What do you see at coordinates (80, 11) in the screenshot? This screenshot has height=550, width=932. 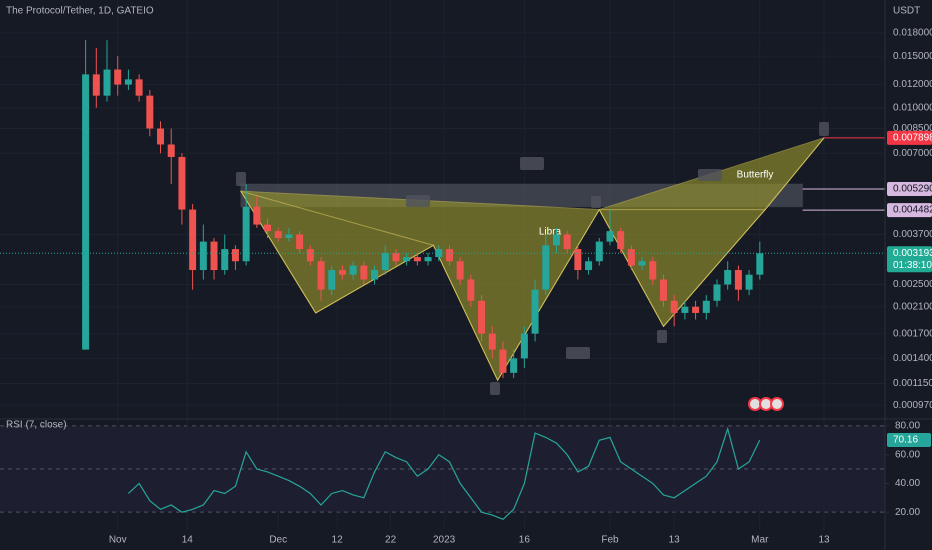 I see `chart-title: The Protocol/Tether, 1D, GATEIO` at bounding box center [80, 11].